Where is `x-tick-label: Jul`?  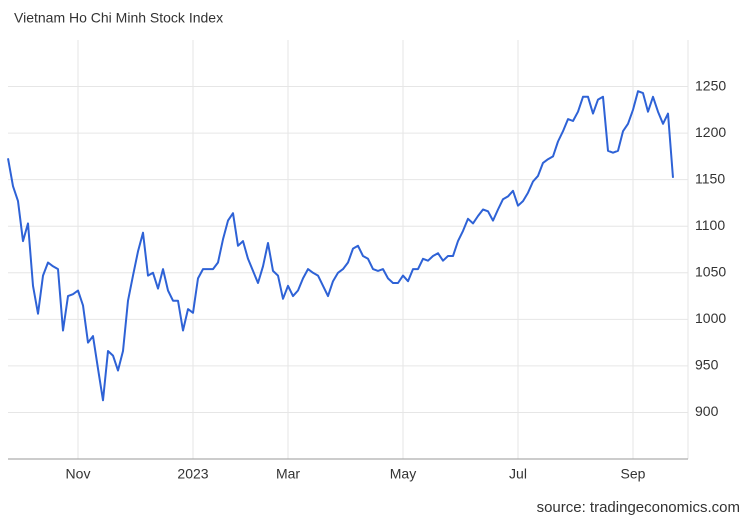 x-tick-label: Jul is located at coordinates (518, 474).